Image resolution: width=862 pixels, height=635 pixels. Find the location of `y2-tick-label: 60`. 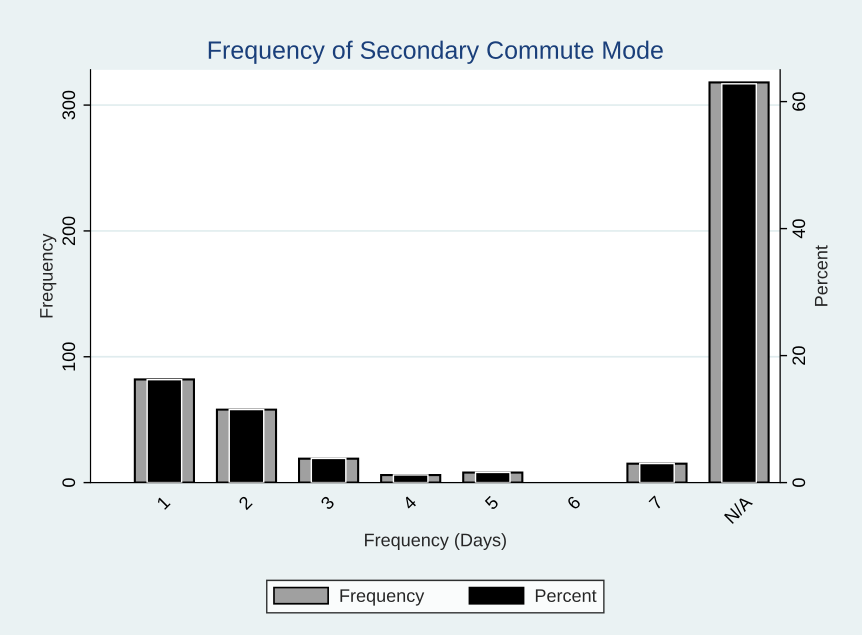

y2-tick-label: 60 is located at coordinates (799, 101).